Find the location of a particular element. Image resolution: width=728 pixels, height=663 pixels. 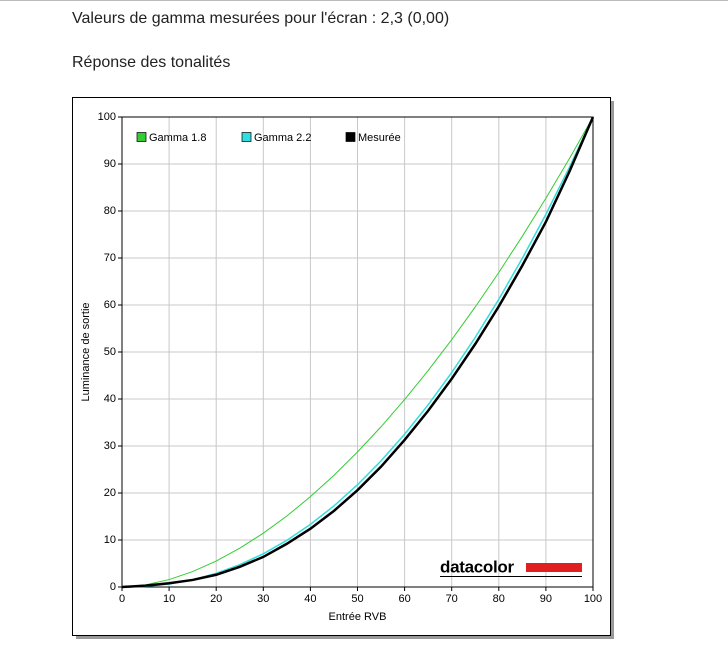

x-tick-label: 60 is located at coordinates (404, 599).